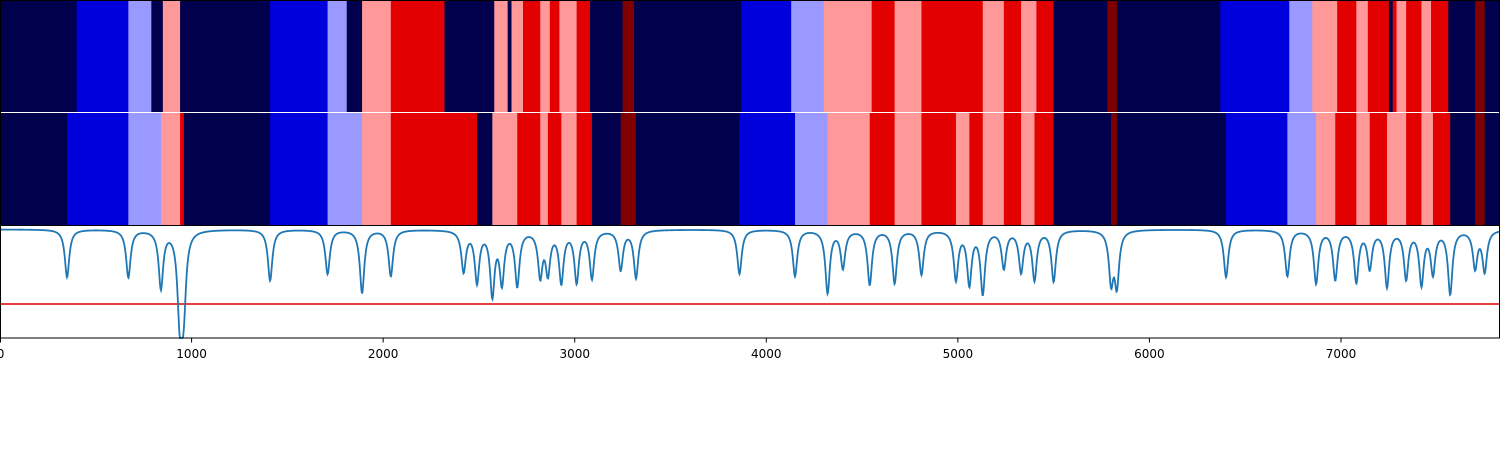  Describe the element at coordinates (383, 354) in the screenshot. I see `x-tick-label-2: 2000` at that location.